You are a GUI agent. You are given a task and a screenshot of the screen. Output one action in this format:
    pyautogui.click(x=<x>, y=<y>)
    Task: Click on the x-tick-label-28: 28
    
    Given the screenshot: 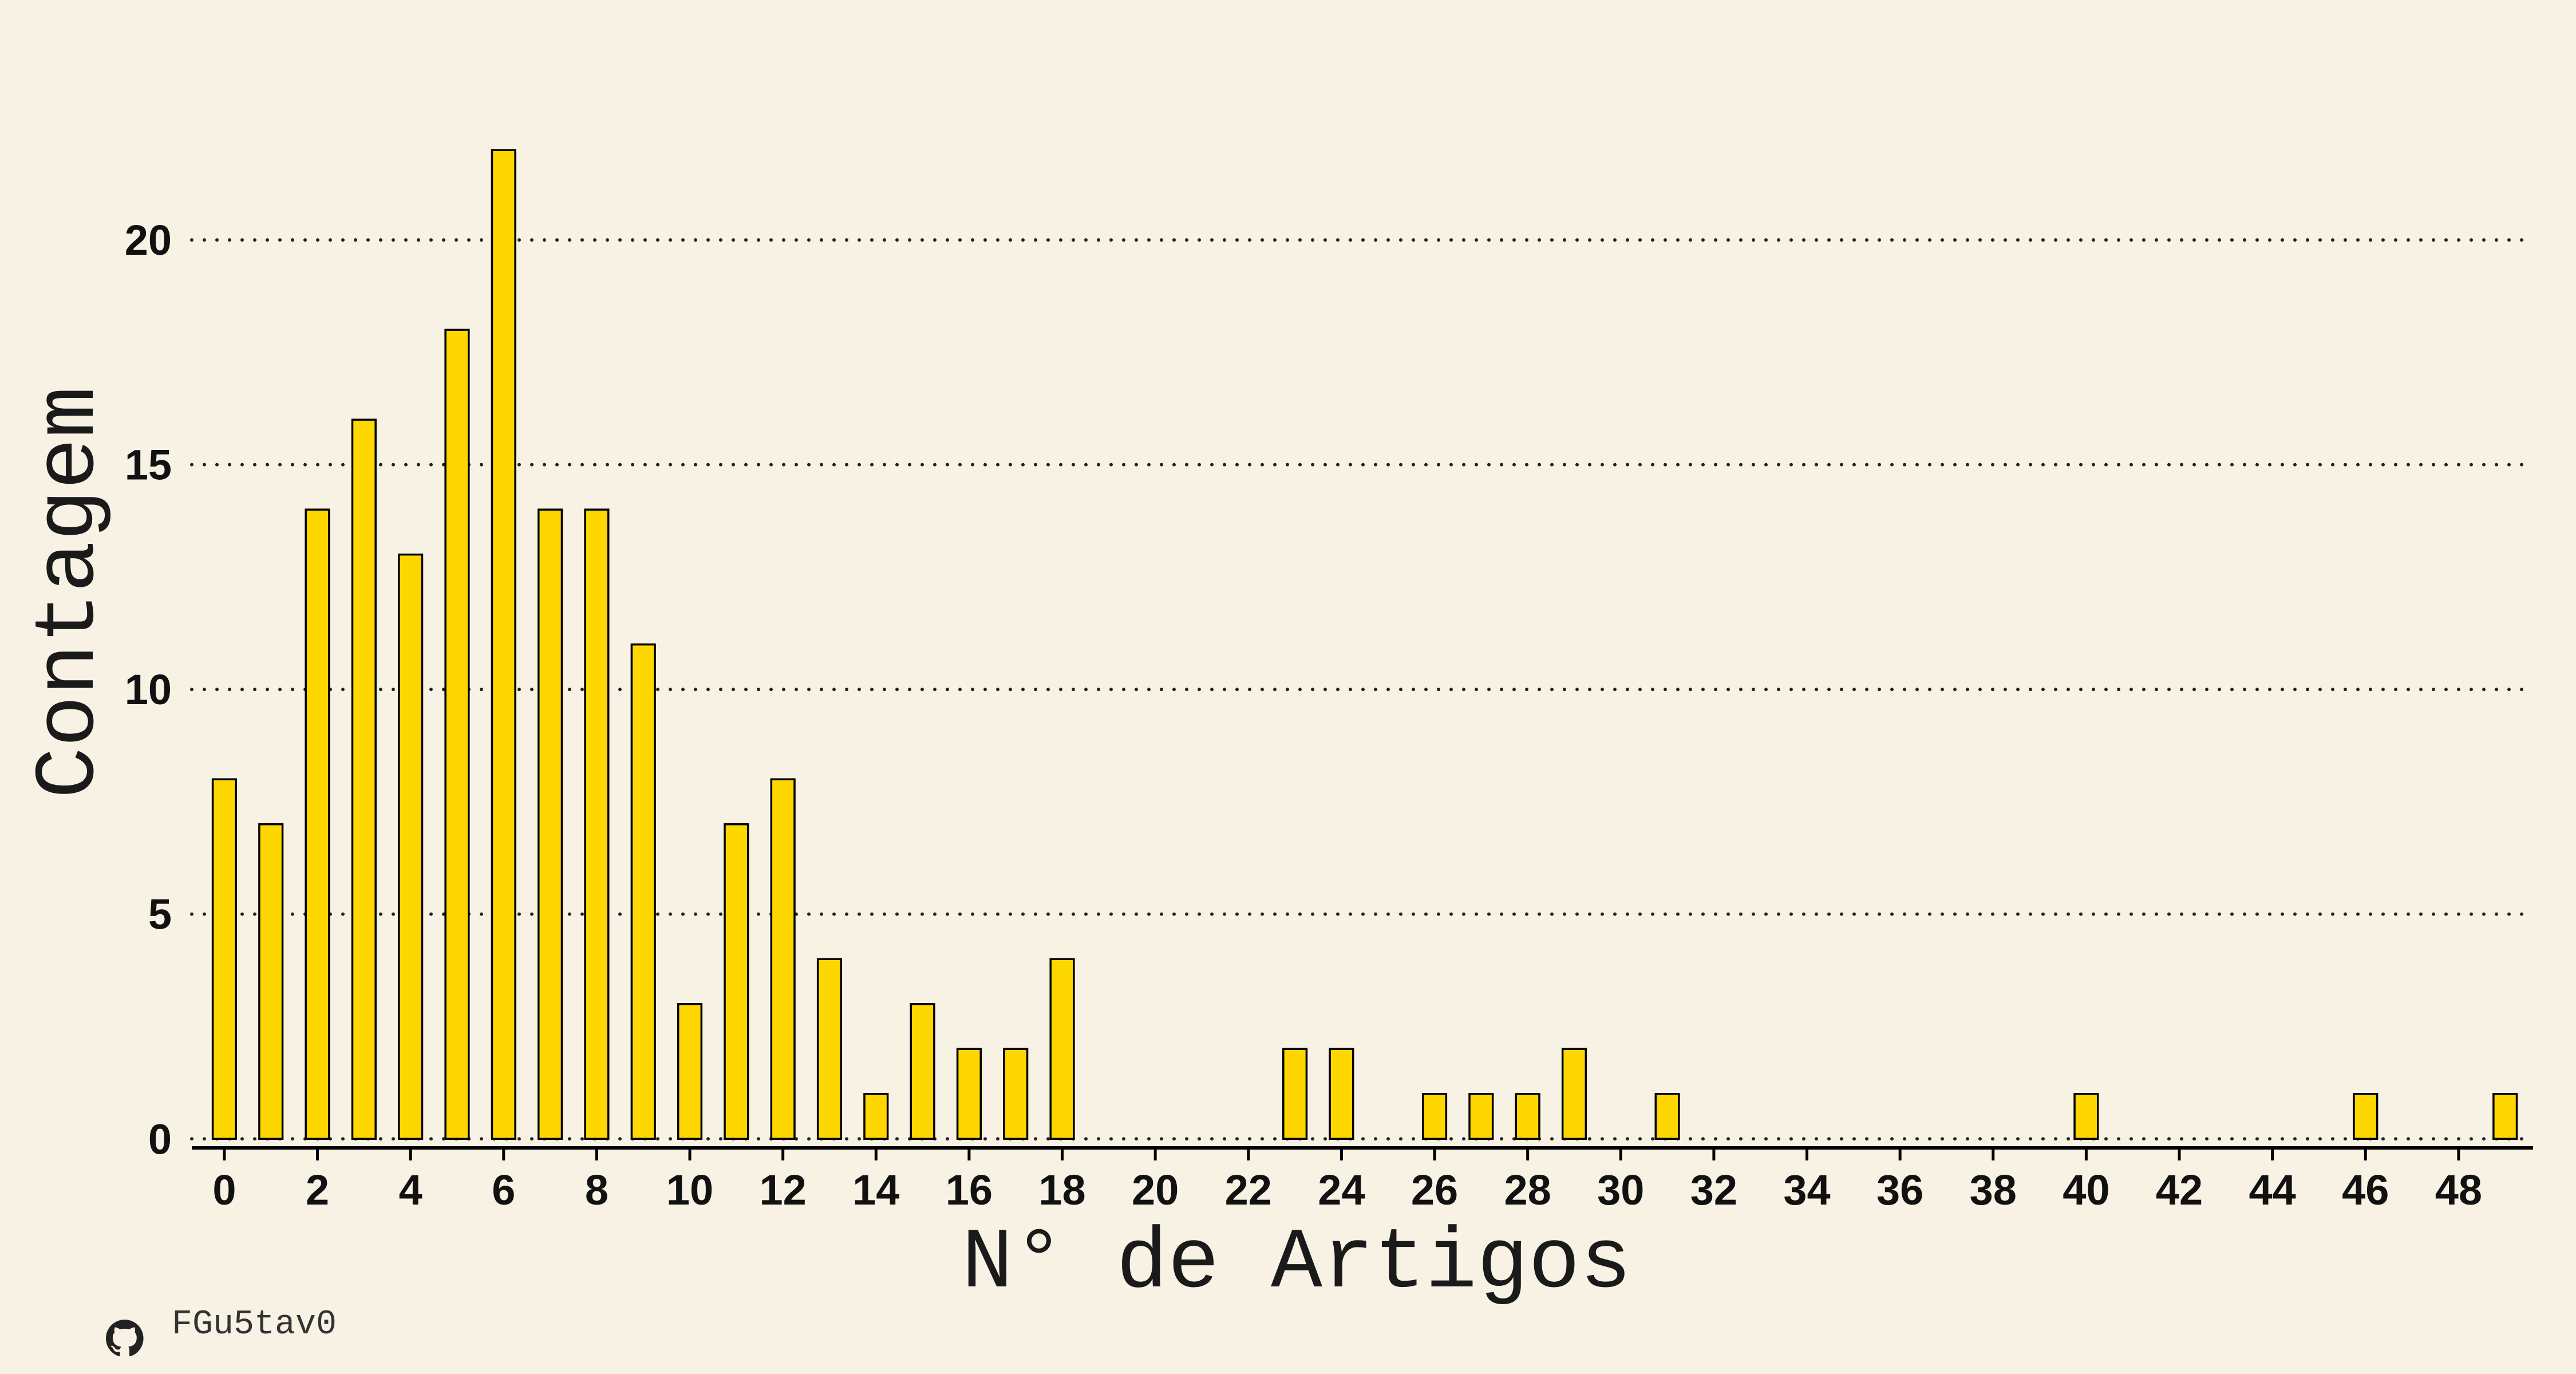 What is the action you would take?
    pyautogui.click(x=1527, y=1190)
    